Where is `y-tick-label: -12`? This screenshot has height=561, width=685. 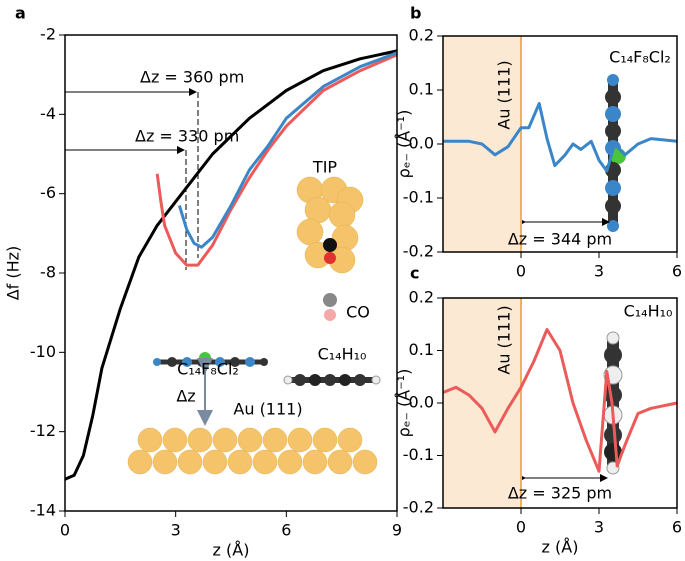 y-tick-label: -12 is located at coordinates (43, 430).